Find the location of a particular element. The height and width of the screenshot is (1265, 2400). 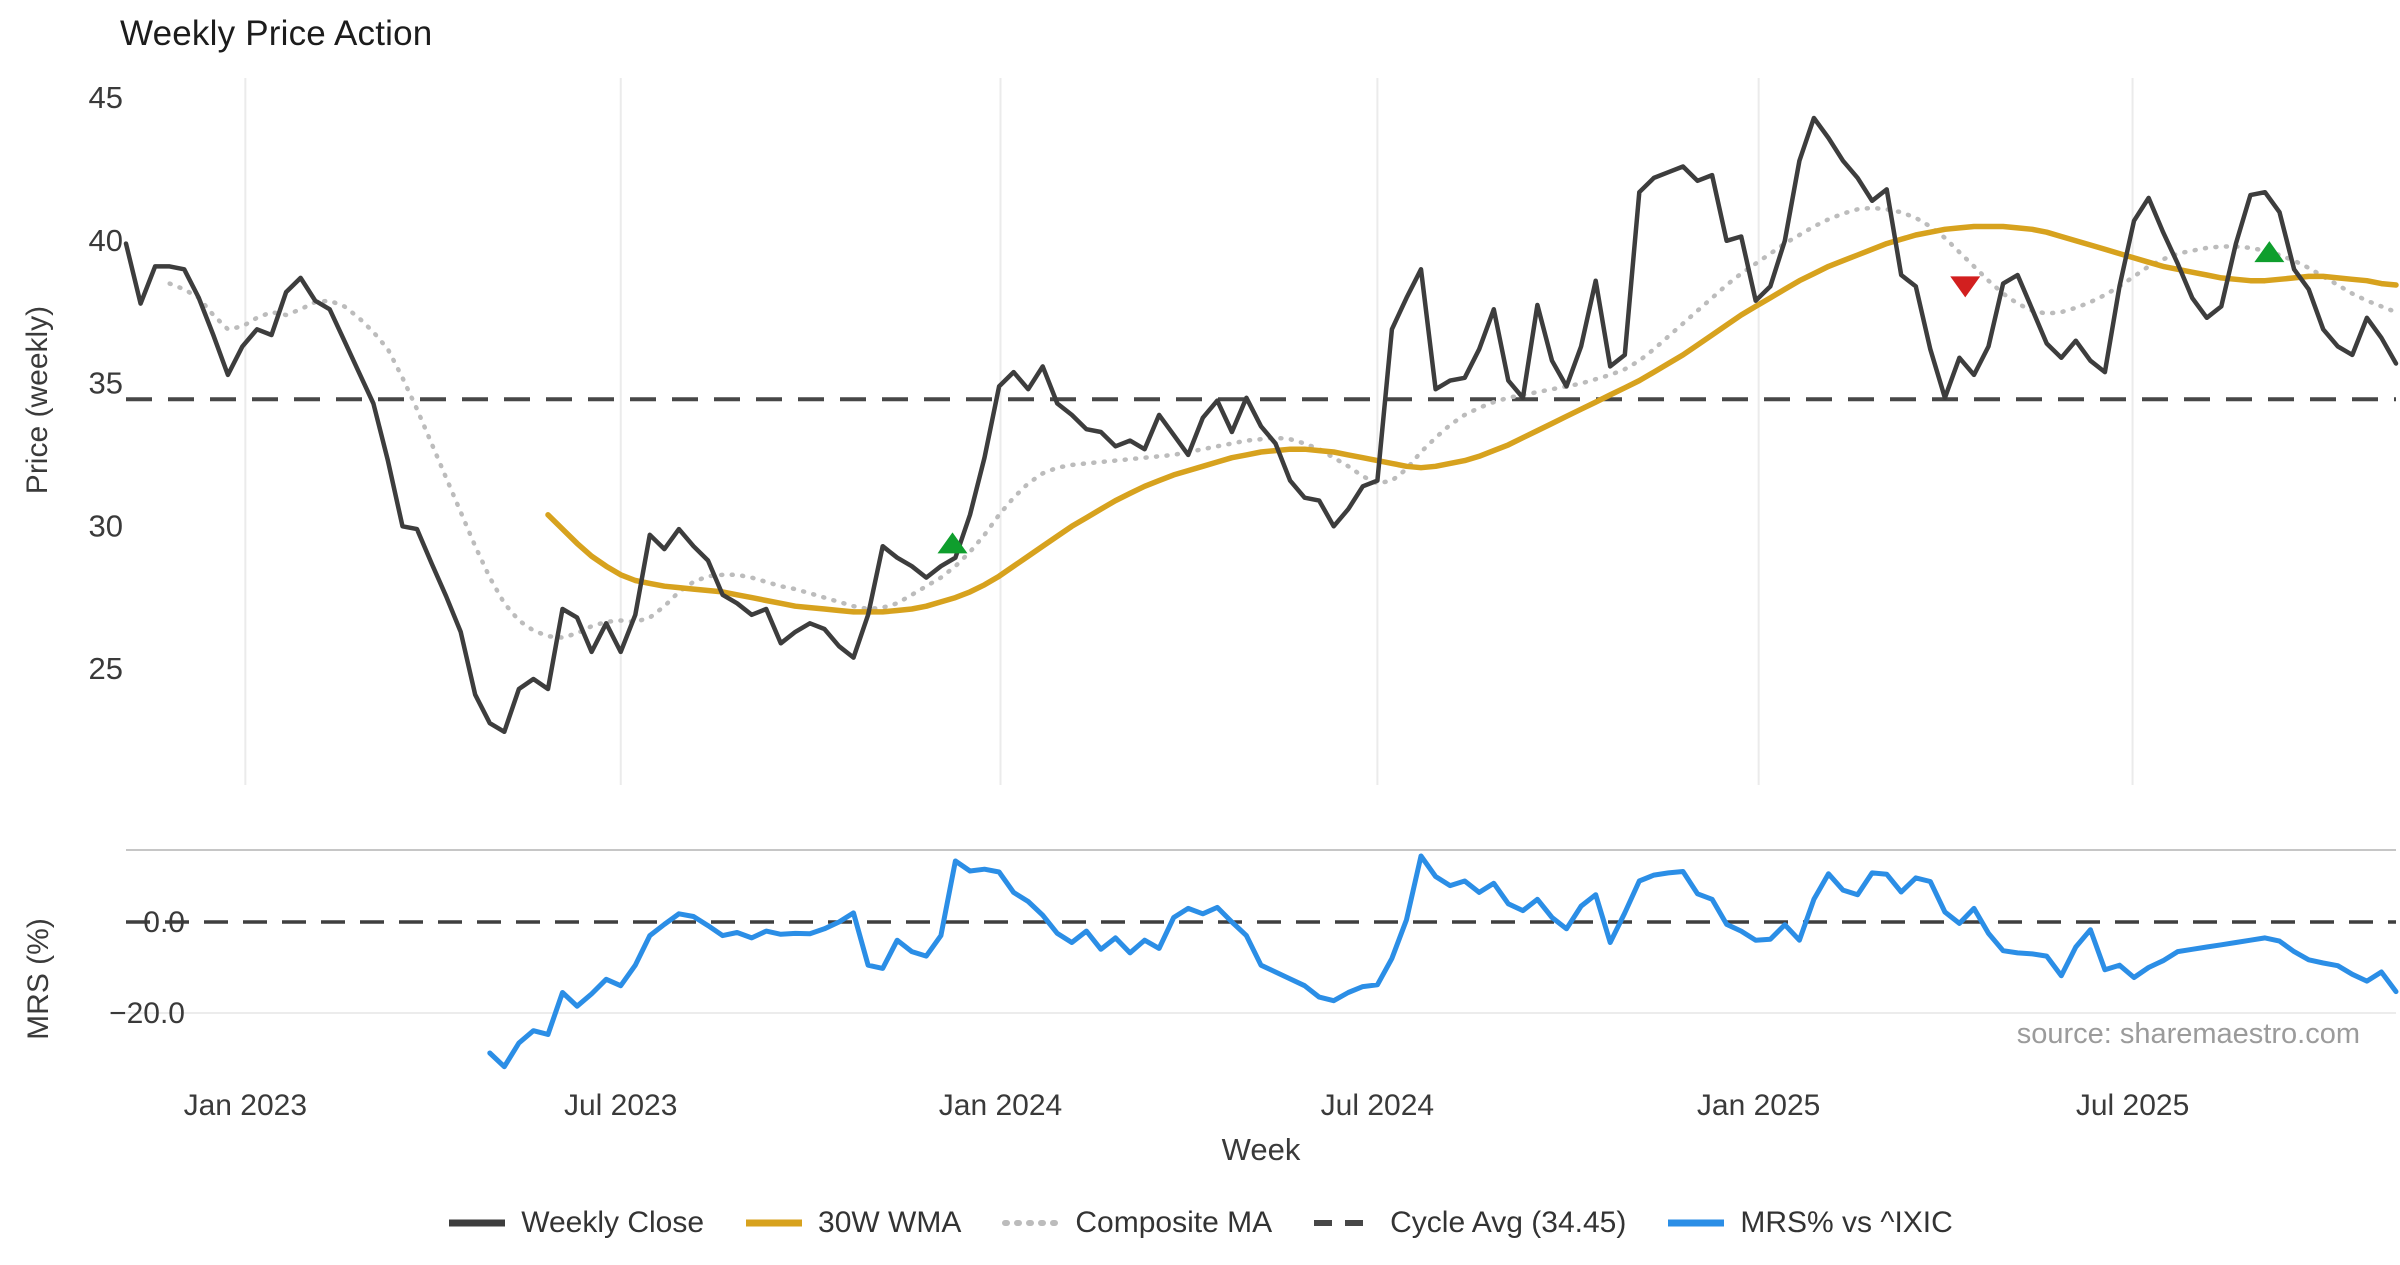

x-tick-label: Jan 2023 is located at coordinates (245, 1105).